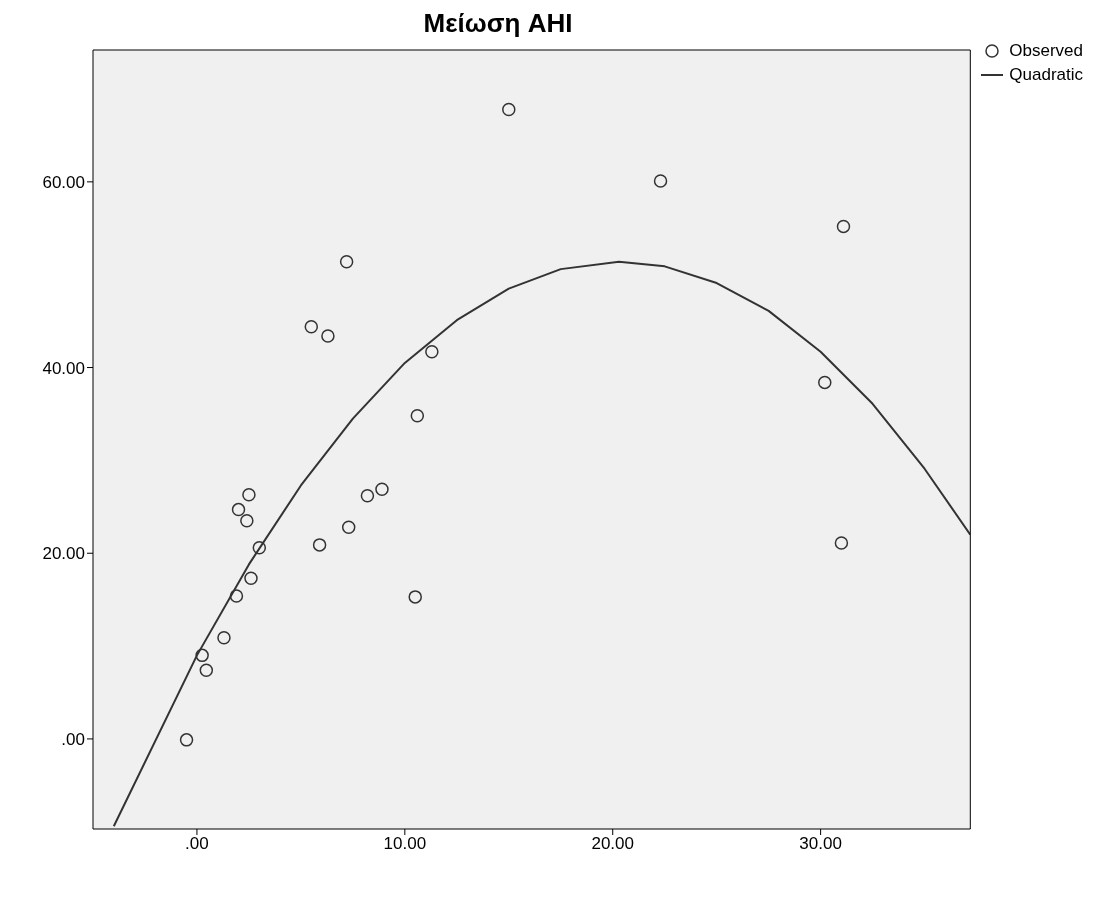  I want to click on x-tick-label: .00, so click(197, 844).